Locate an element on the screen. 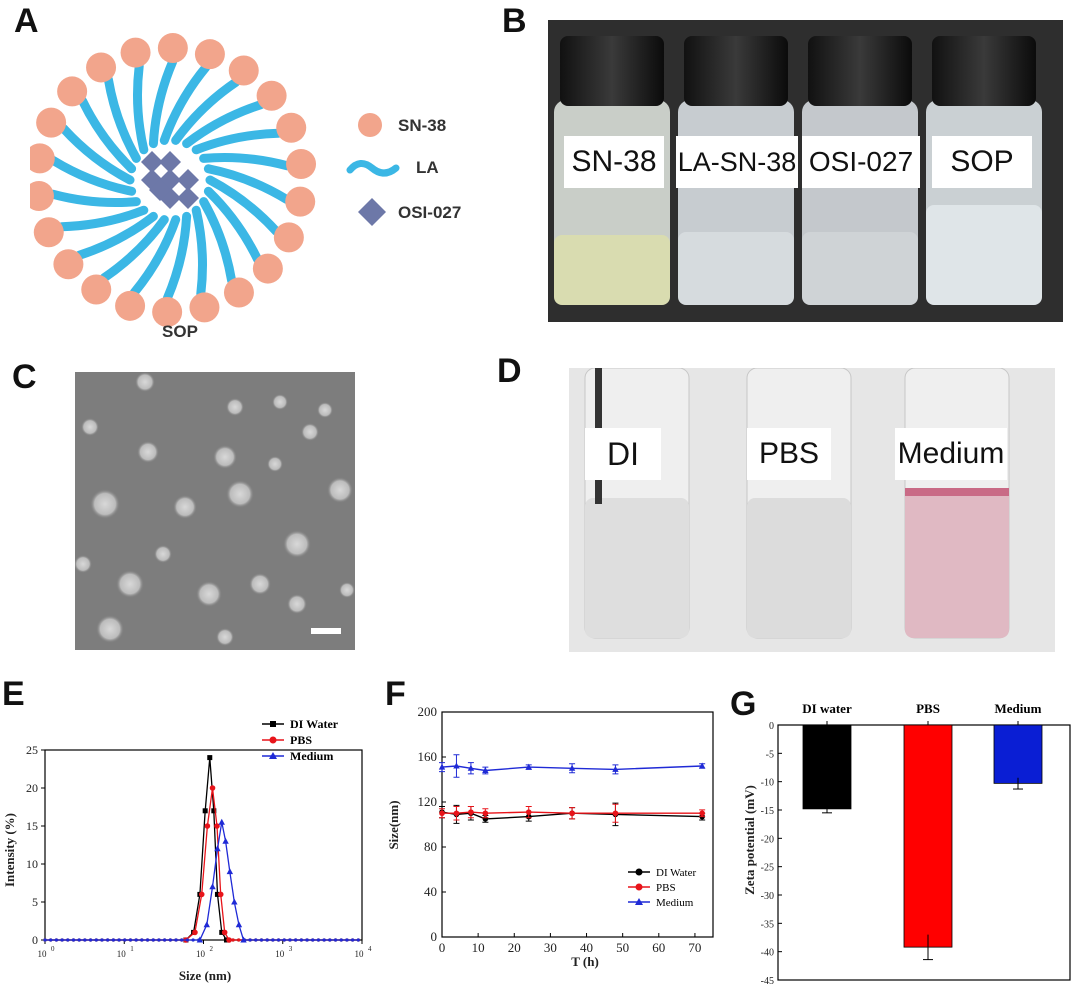  chart-e-legend-label: DI Water is located at coordinates (314, 724).